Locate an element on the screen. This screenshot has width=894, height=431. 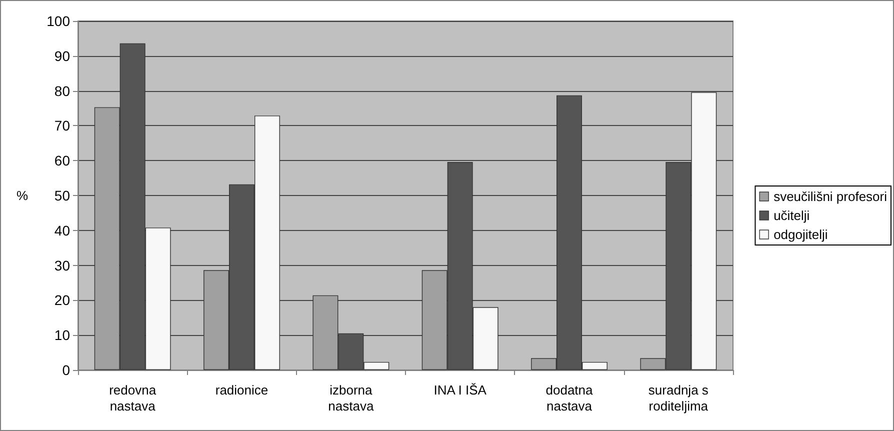
legend-label: sveučilišni profesori is located at coordinates (831, 196).